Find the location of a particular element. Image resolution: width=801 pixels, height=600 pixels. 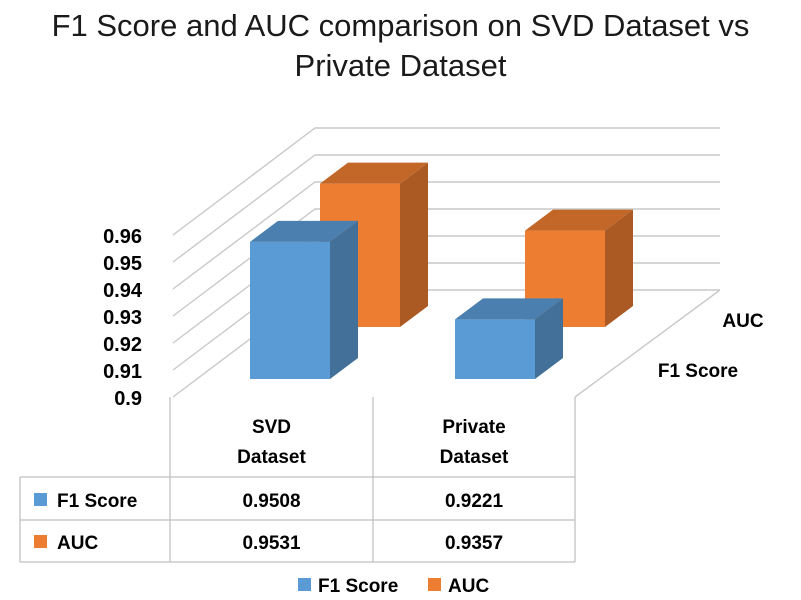

y-tick-label: 0.96 is located at coordinates (122, 237).